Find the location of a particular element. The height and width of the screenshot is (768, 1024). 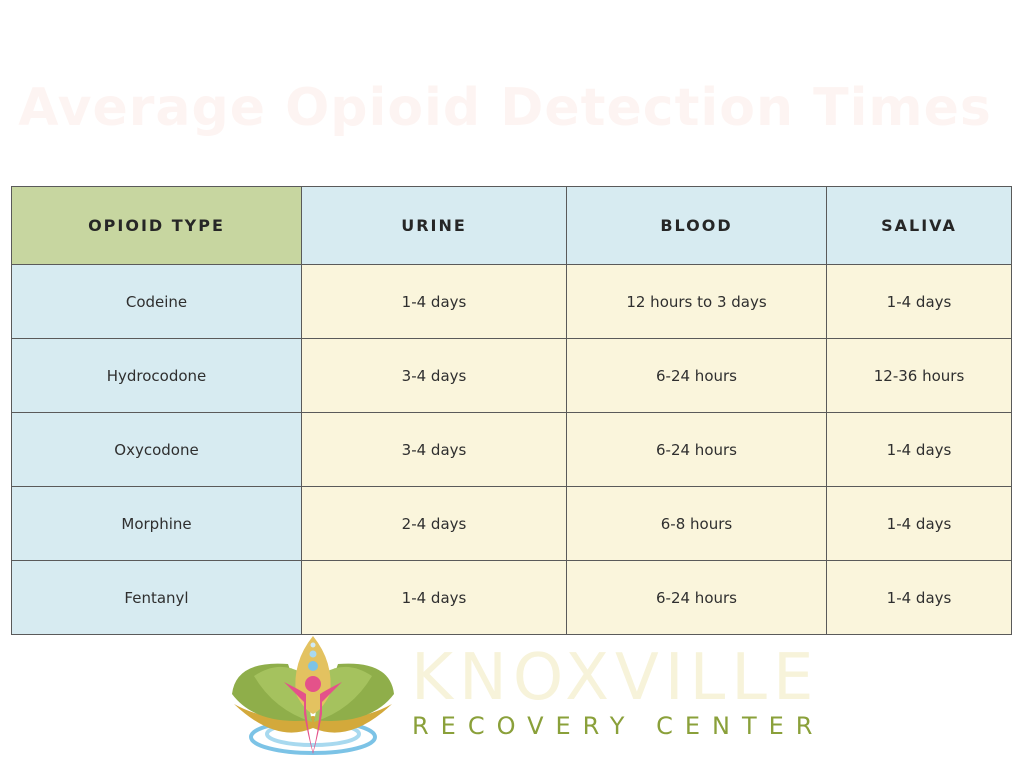

column-header-opioid-type: OPIOID TYPE is located at coordinates (156, 225).